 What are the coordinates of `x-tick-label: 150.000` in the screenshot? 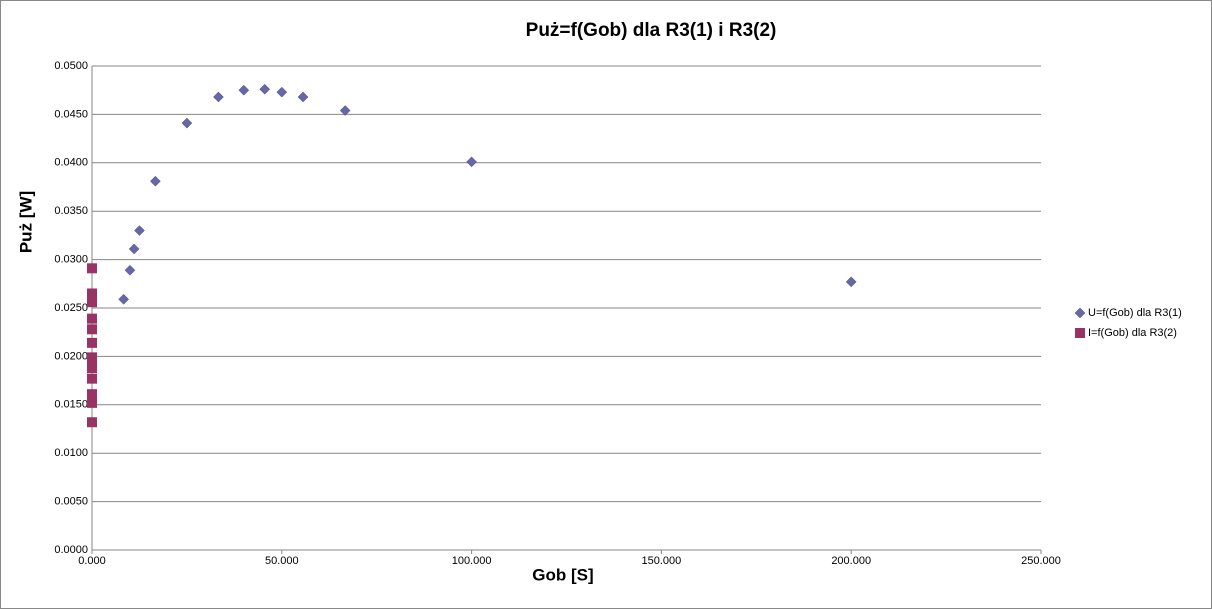 It's located at (662, 561).